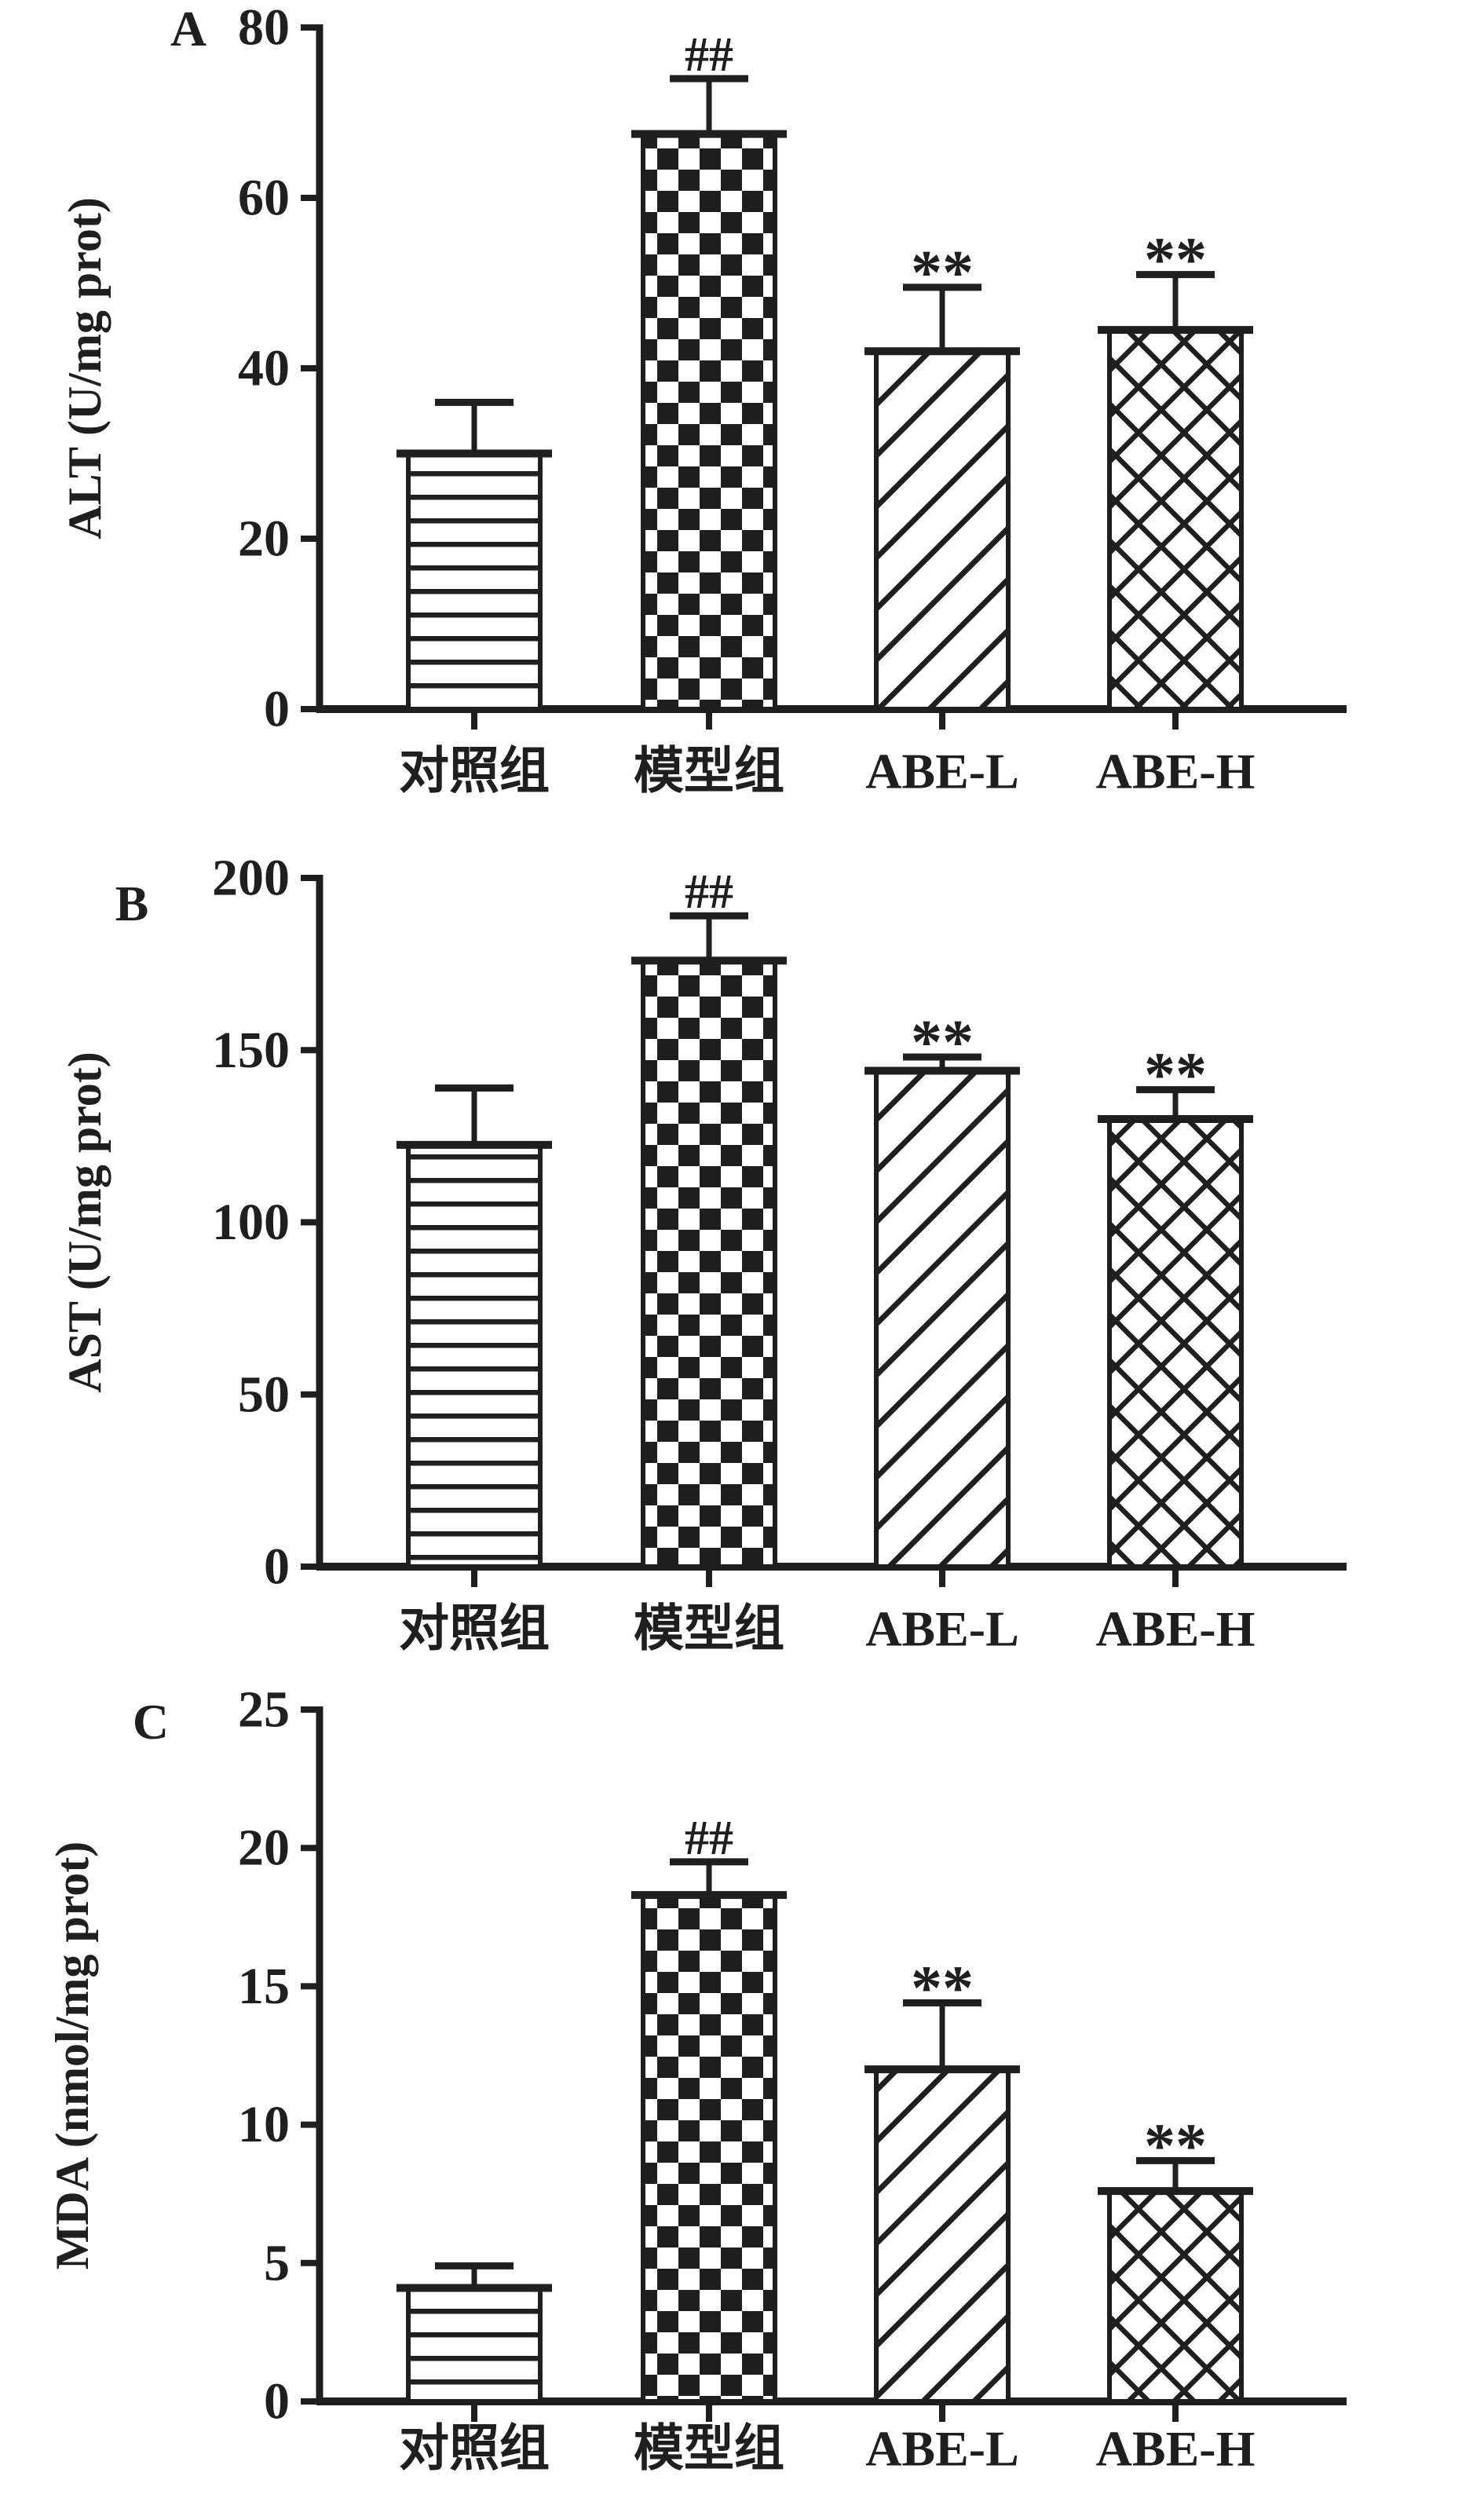 Image resolution: width=1484 pixels, height=2498 pixels. I want to click on panel-label-B: B, so click(132, 903).